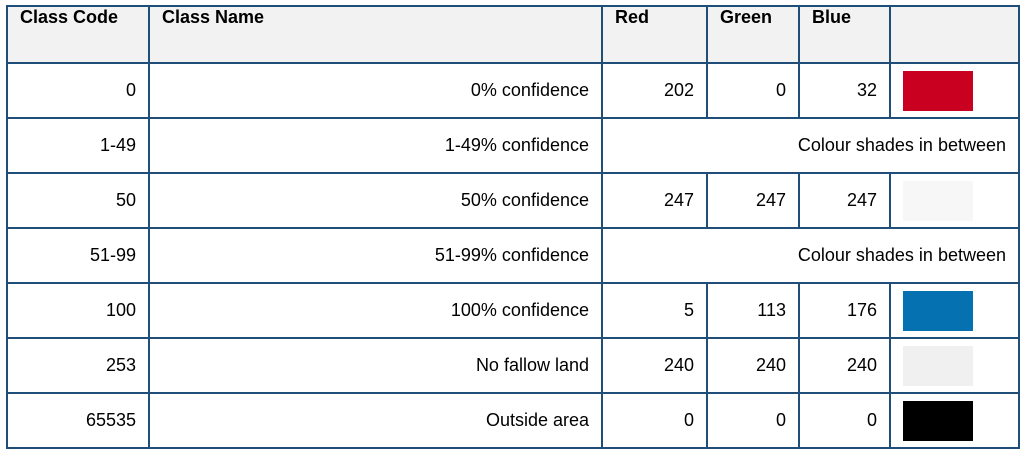 The image size is (1024, 450). I want to click on header-red: Red, so click(654, 34).